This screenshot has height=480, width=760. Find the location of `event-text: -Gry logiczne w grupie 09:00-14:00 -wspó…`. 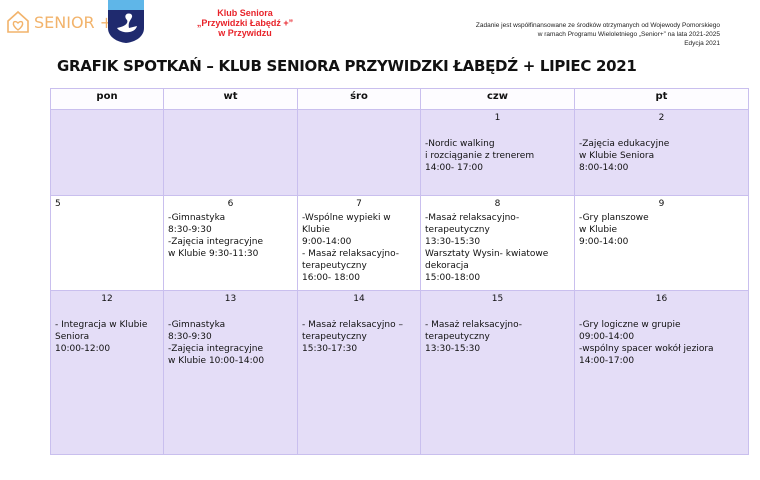

event-text: -Gry logiczne w grupie 09:00-14:00 -wspó… is located at coordinates (646, 343).